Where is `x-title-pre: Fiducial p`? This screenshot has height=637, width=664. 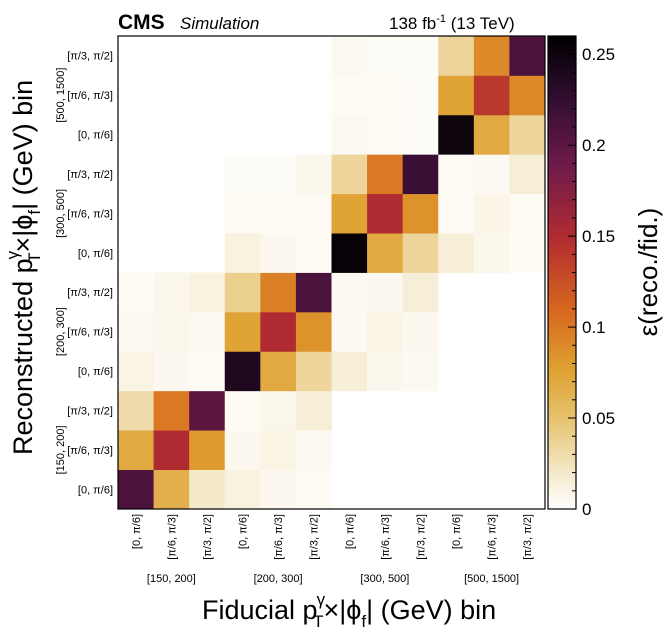 x-title-pre: Fiducial p is located at coordinates (260, 610).